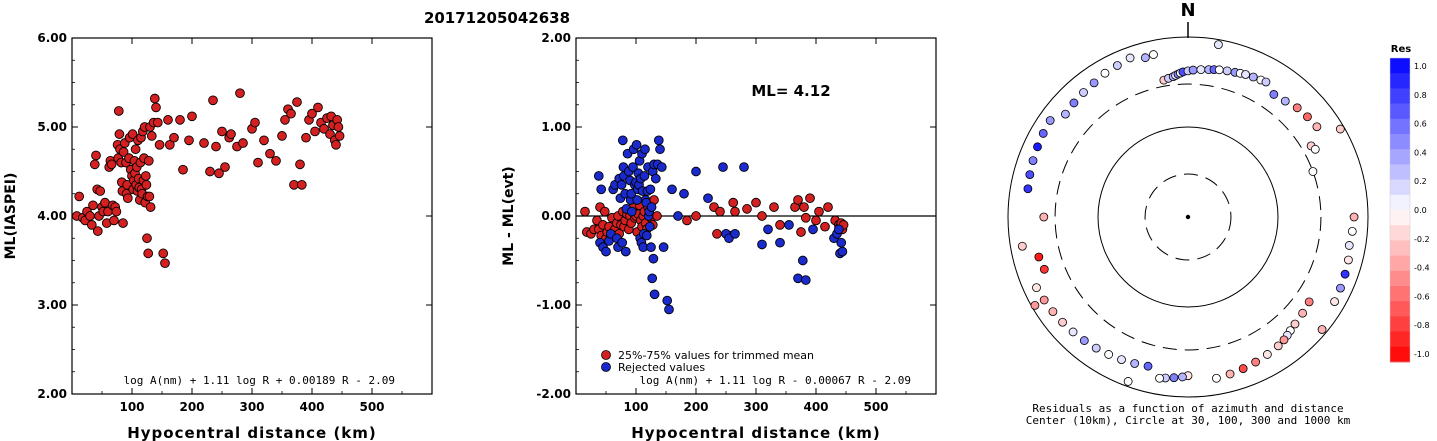 Image resolution: width=1437 pixels, height=441 pixels. What do you see at coordinates (553, 394) in the screenshot?
I see `y-tick-label-2-0: -2.00` at bounding box center [553, 394].